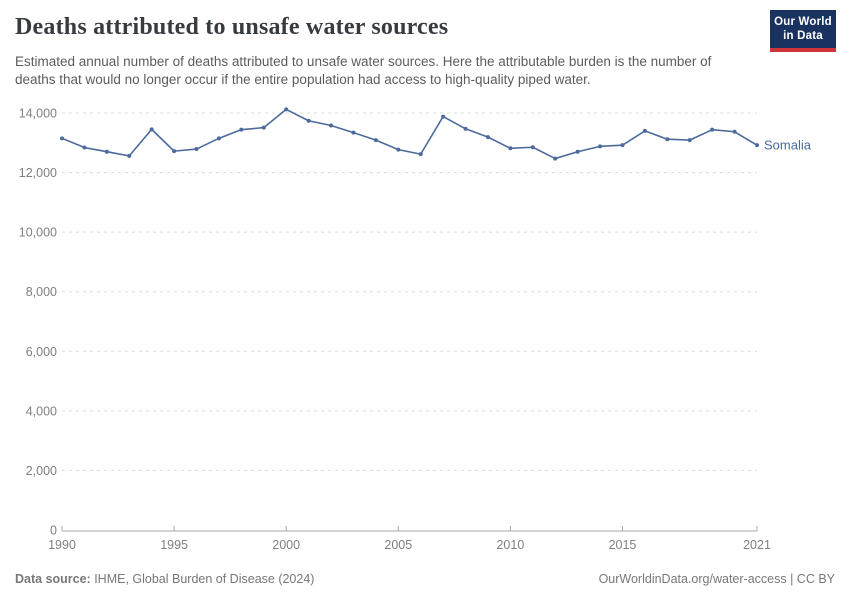 The height and width of the screenshot is (600, 850). I want to click on y-tick-label: 0, so click(53, 531).